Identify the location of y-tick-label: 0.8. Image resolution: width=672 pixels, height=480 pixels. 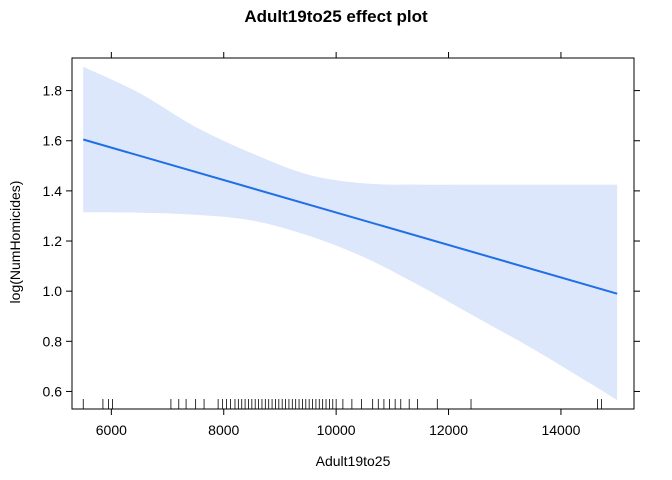
(53, 341).